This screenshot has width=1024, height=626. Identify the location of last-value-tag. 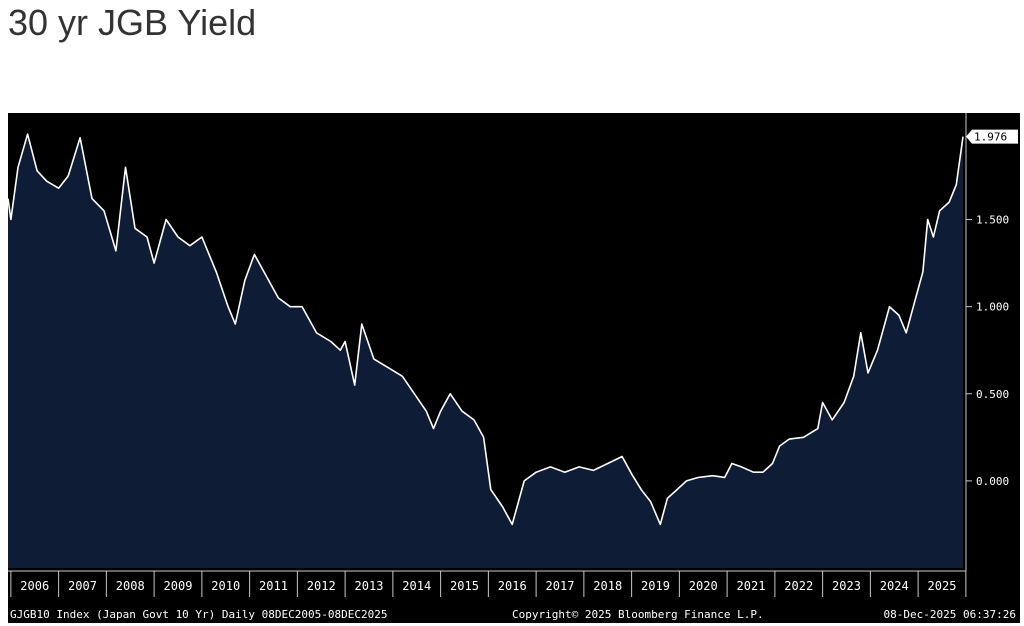
(992, 136).